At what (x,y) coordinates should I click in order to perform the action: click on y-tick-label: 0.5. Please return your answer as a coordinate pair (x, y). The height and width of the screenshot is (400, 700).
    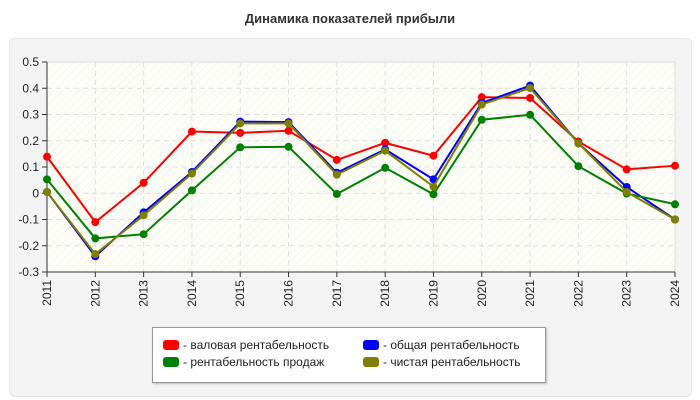
    Looking at the image, I should click on (30, 62).